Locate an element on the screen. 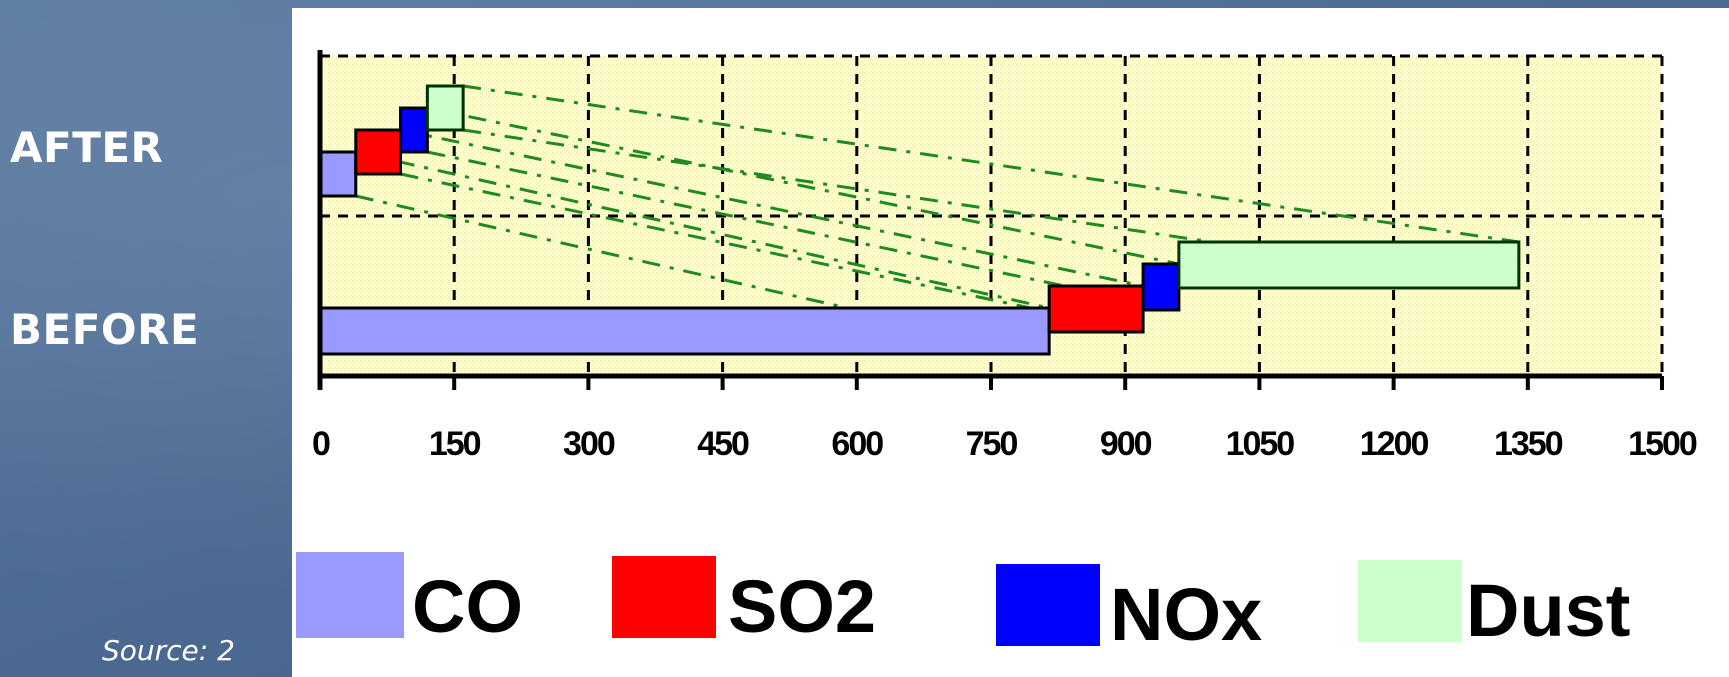 This screenshot has height=677, width=1729. x-tick-label: 750 is located at coordinates (992, 444).